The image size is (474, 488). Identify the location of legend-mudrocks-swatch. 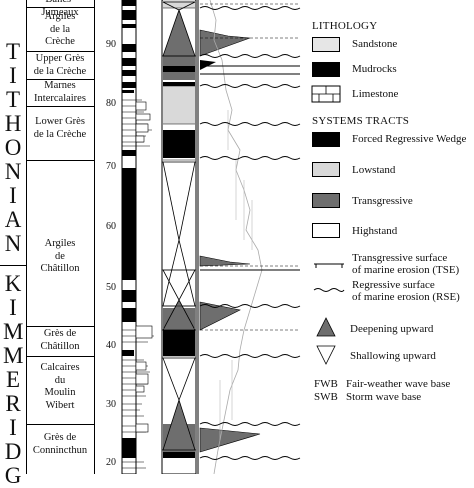
(326, 69).